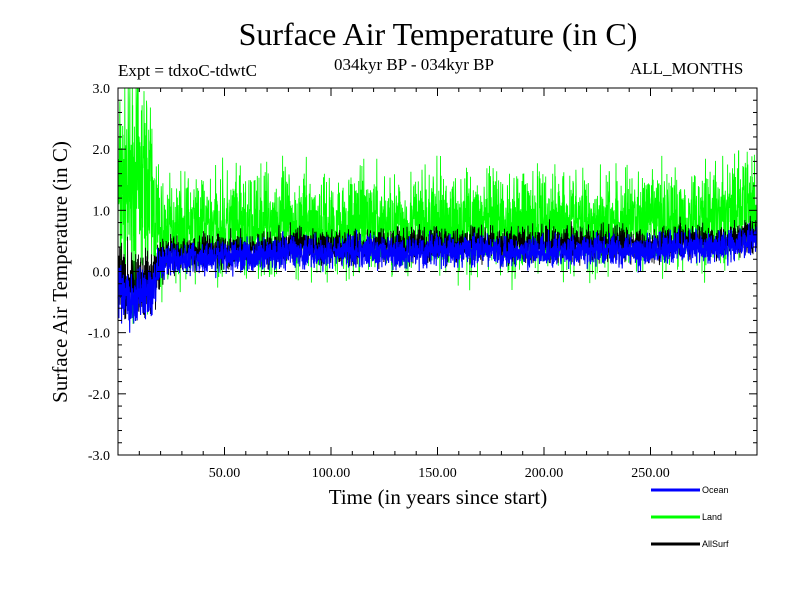 The height and width of the screenshot is (600, 800). Describe the element at coordinates (650, 473) in the screenshot. I see `x-tick-label: 250.00` at that location.